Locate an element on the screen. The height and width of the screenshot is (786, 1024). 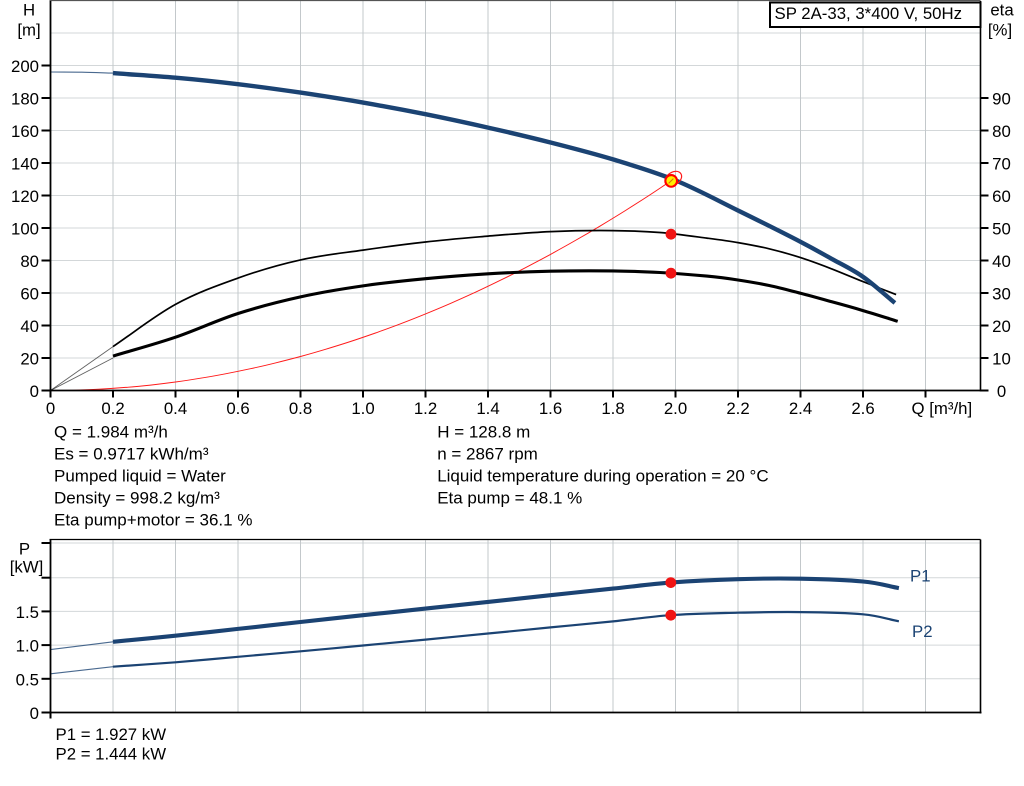
svg-text: Q [m³/h] is located at coordinates (942, 408).